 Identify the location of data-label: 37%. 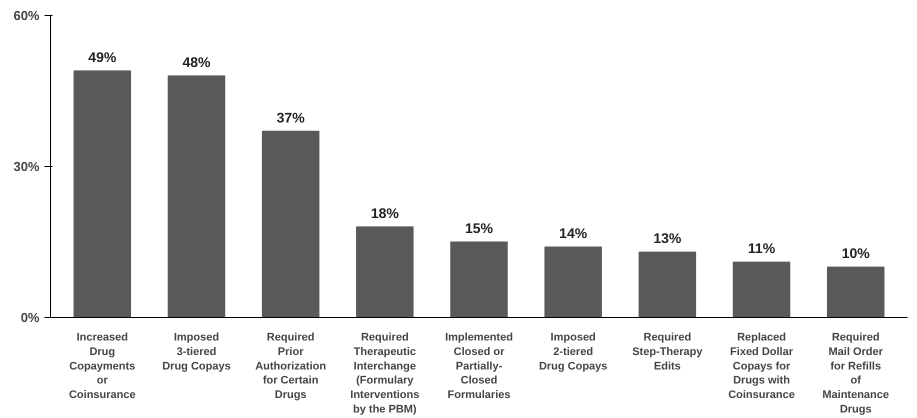
(291, 117).